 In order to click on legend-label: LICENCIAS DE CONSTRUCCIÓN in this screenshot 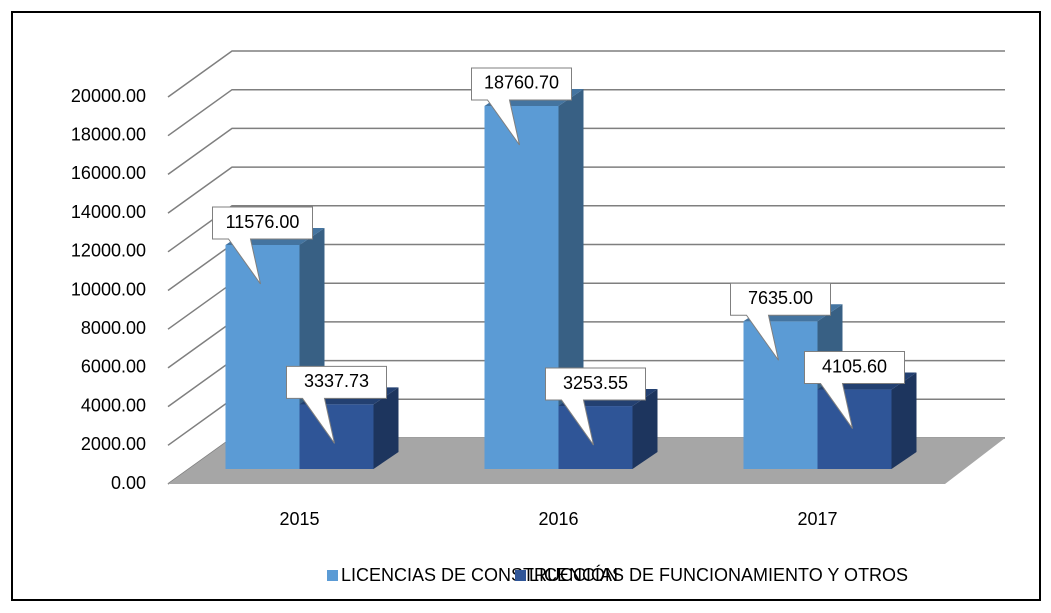, I will do `click(479, 574)`.